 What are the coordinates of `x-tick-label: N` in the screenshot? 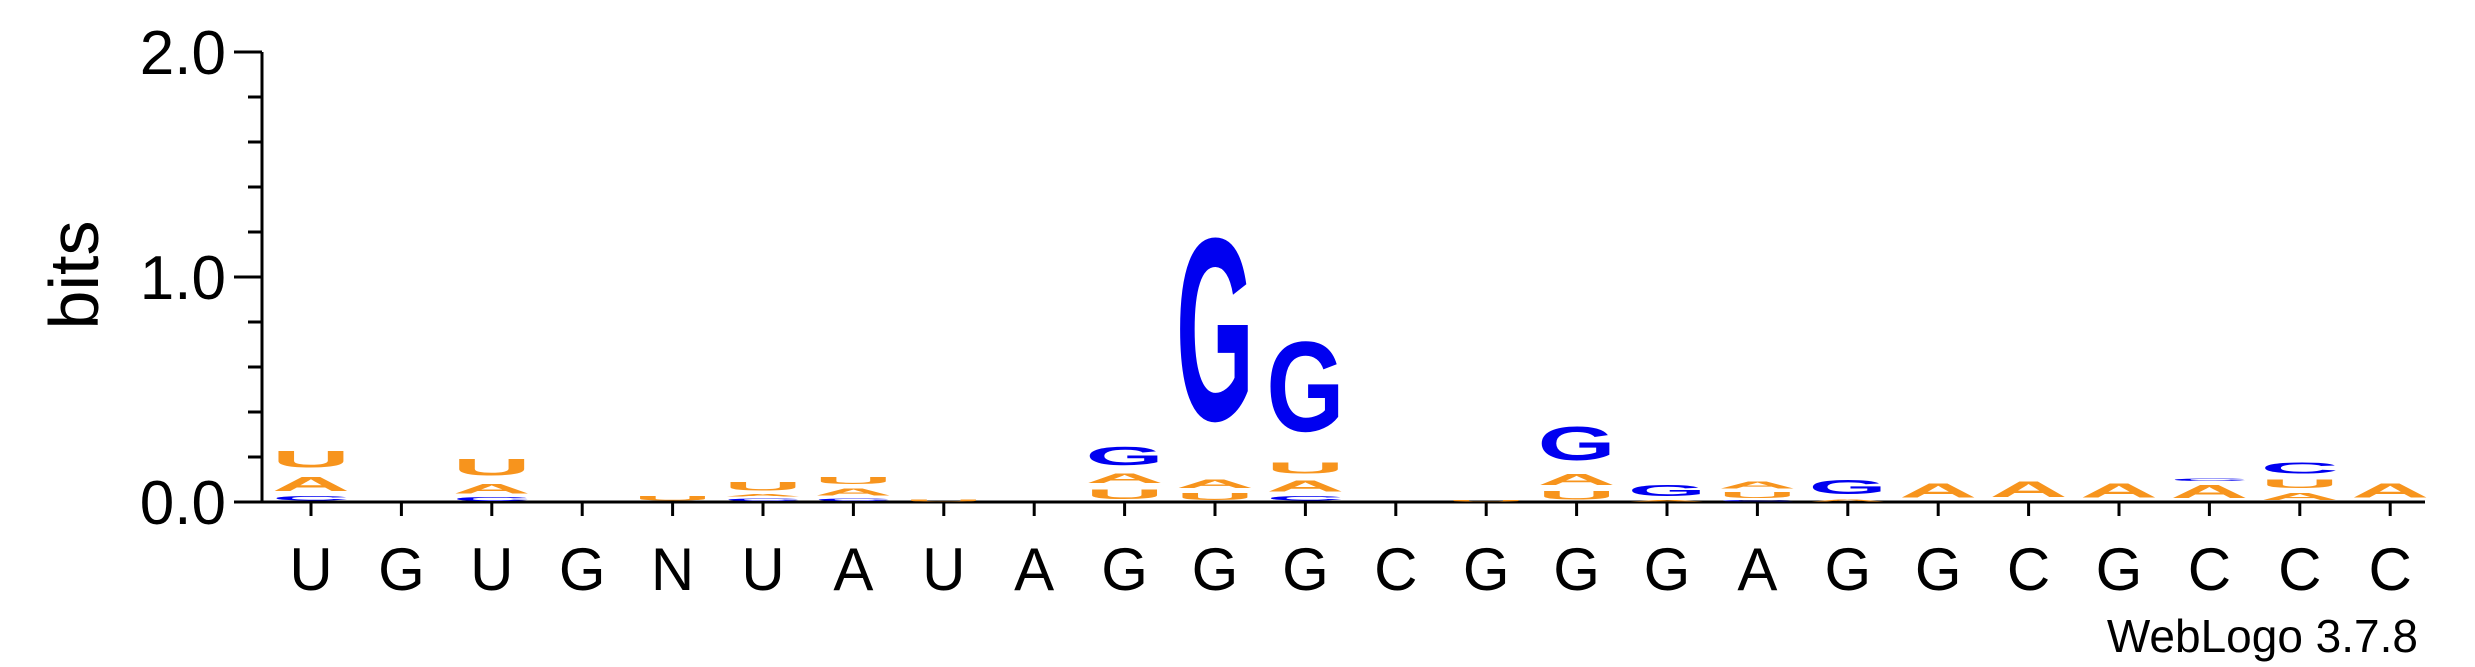 It's located at (672, 569).